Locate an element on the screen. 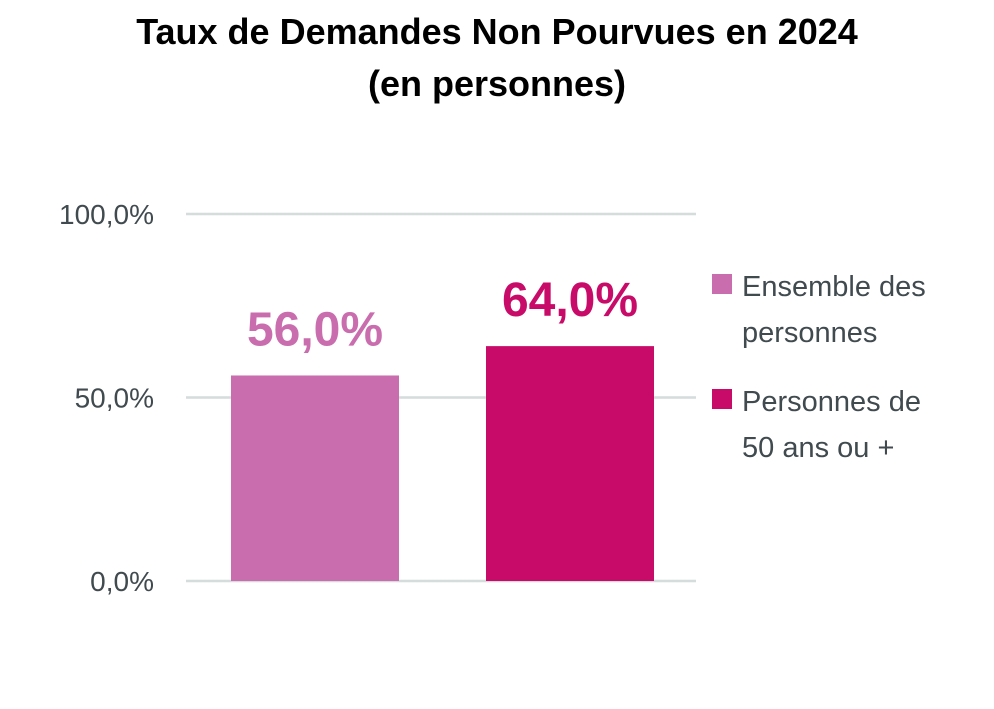  y-tick-label: 0,0% is located at coordinates (122, 581).